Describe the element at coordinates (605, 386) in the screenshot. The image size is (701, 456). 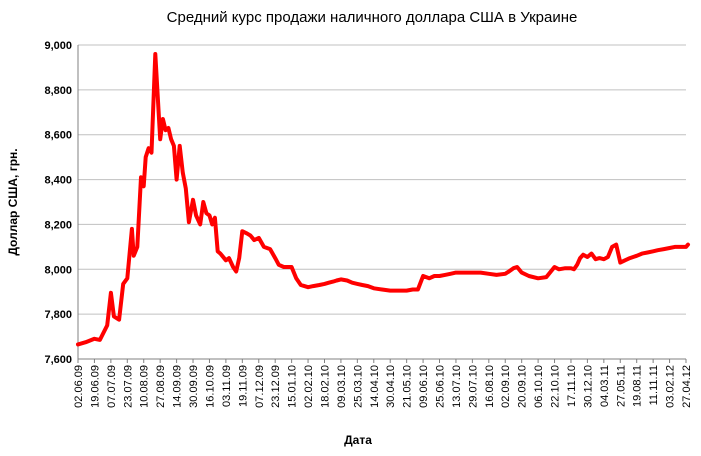
I see `x-tick-label: 04.03.11` at that location.